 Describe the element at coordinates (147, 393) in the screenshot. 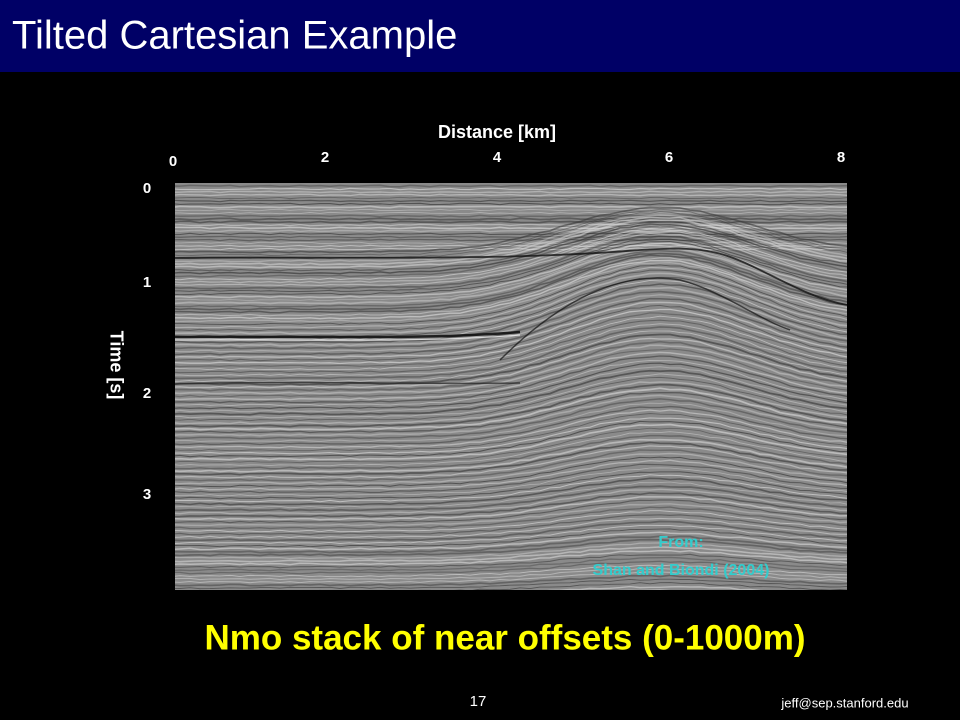

I see `y-tick-label: 2` at that location.